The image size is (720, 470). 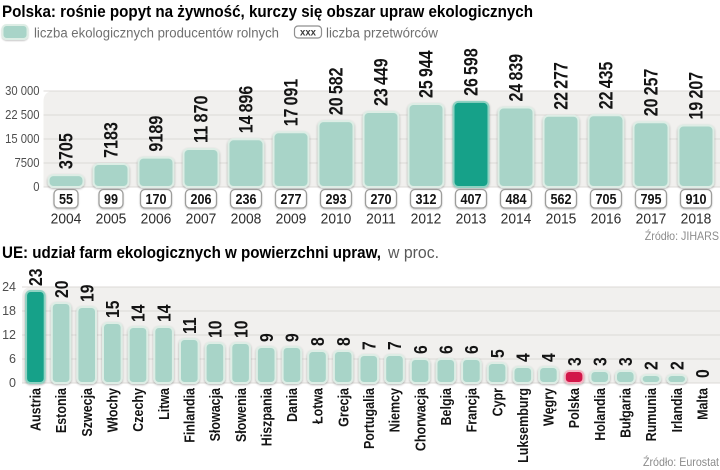 What do you see at coordinates (111, 140) in the screenshot?
I see `svg-text: 7183` at bounding box center [111, 140].